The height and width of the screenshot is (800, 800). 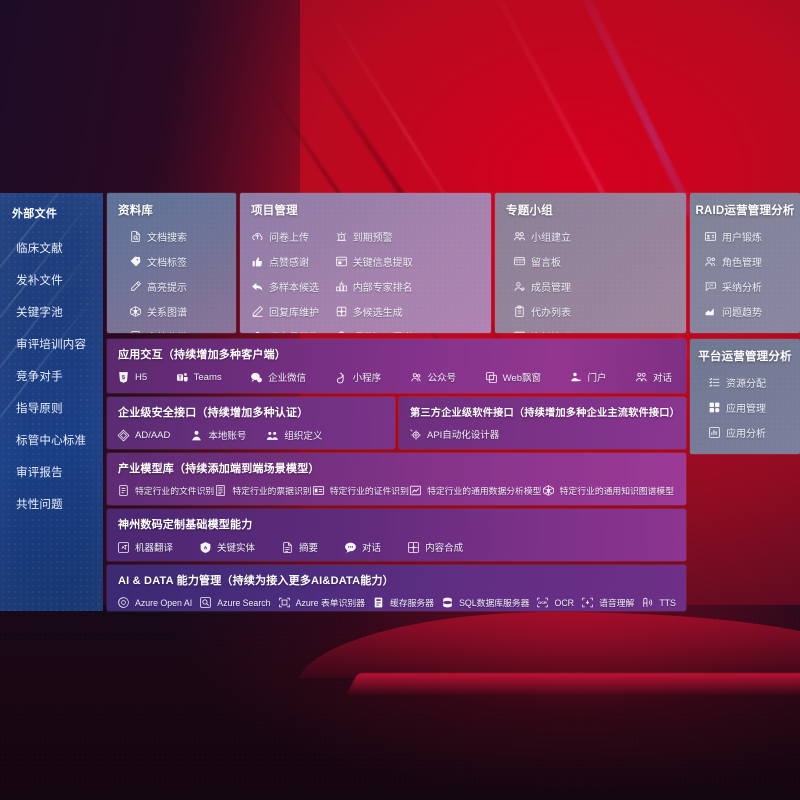 I want to click on item-group-create: 小组建立, so click(x=554, y=236).